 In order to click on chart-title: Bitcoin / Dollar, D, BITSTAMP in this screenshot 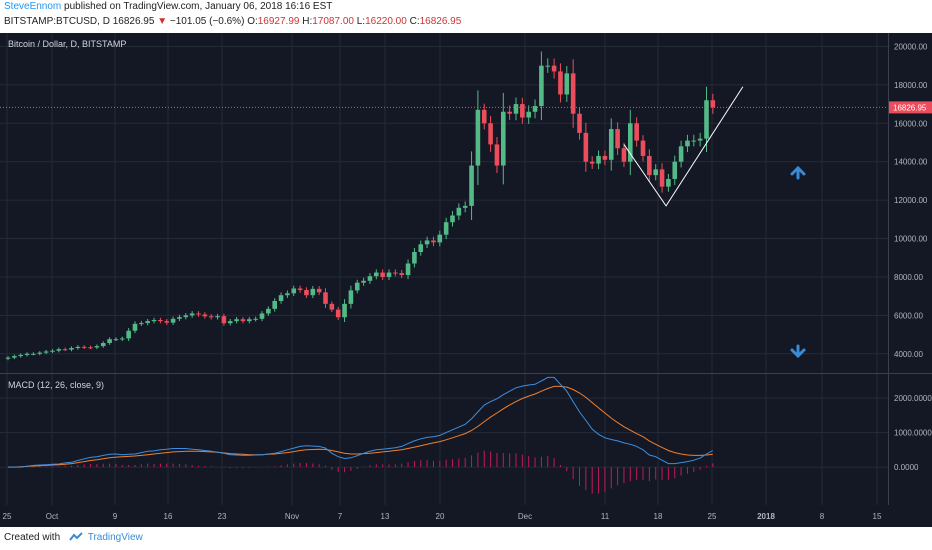, I will do `click(67, 44)`.